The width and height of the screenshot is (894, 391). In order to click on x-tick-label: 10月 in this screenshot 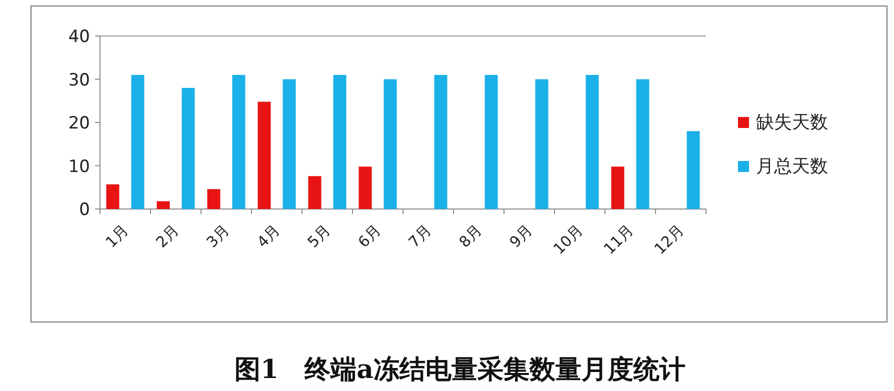, I will do `click(568, 239)`.